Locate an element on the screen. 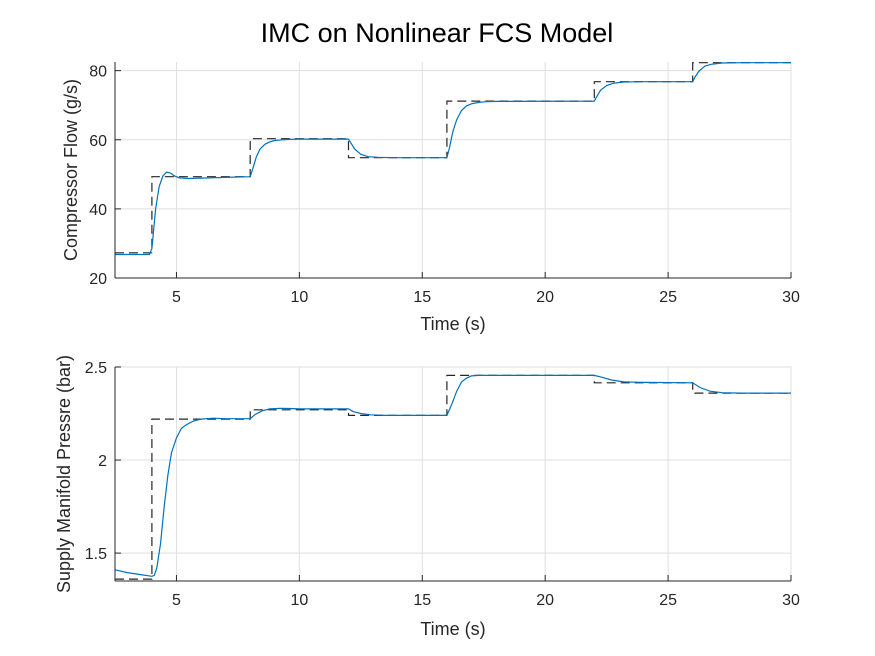  compressor-flow-x-tick-label: 25 is located at coordinates (668, 297).